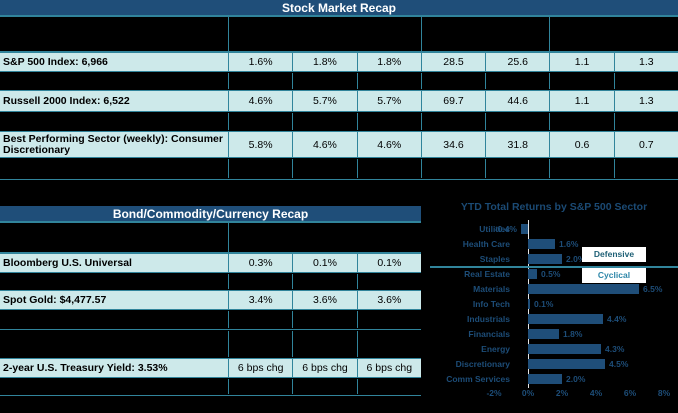 The image size is (678, 413). I want to click on cell-value: 3.6%, so click(388, 300).